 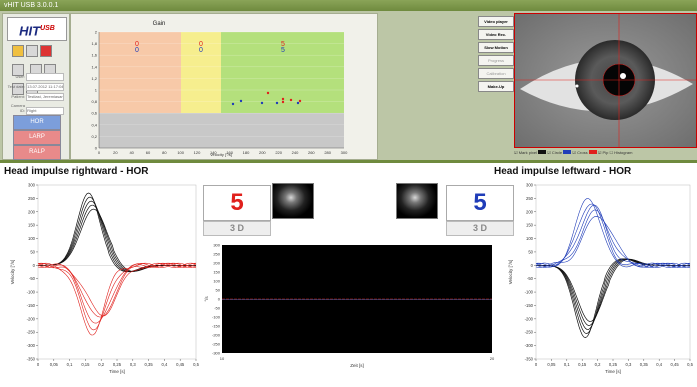 I want to click on timeline-y-tick: 200, so click(x=216, y=263).